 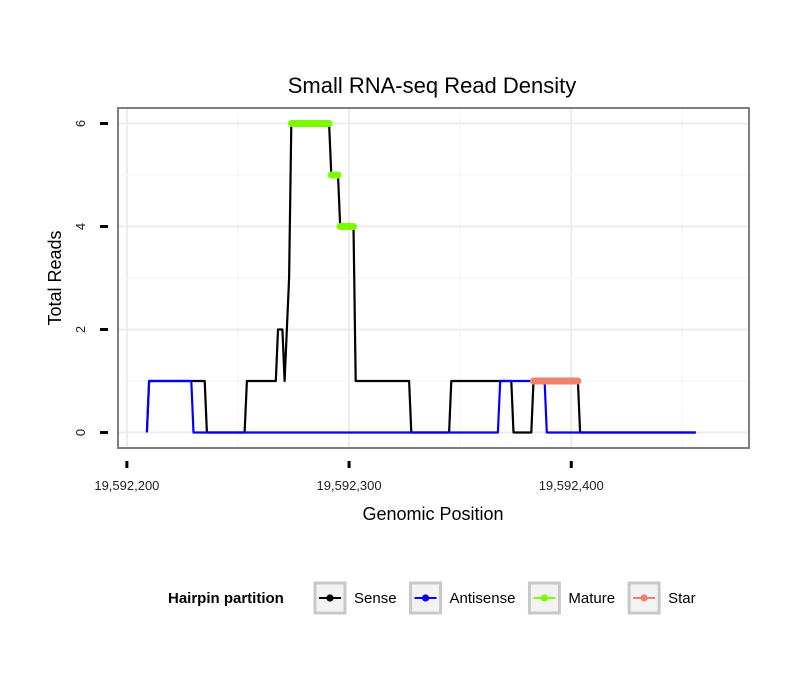 I want to click on chart-title: Small RNA-seq Read Density, so click(x=432, y=85).